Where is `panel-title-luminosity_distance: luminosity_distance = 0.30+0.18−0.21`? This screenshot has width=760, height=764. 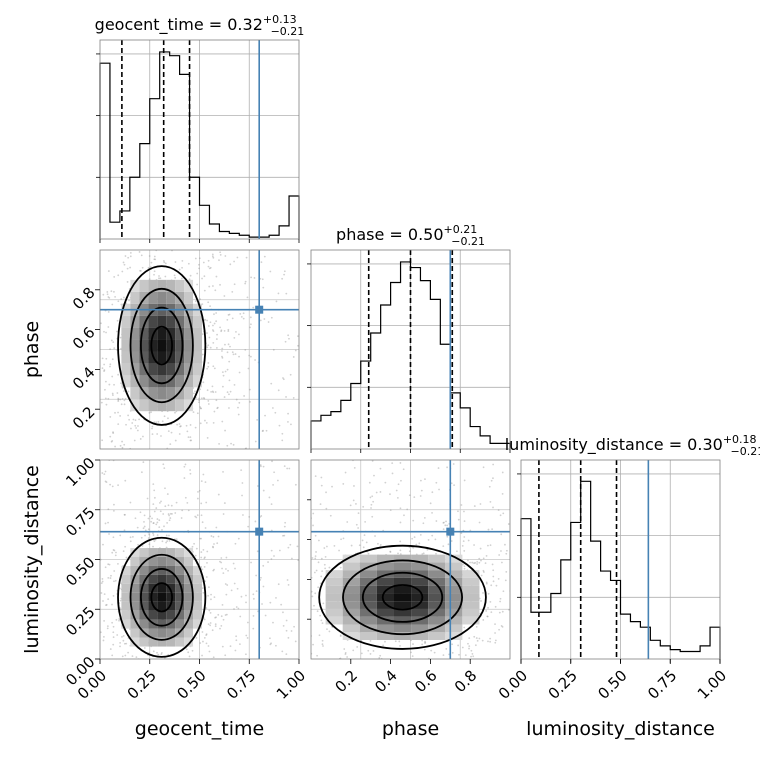
panel-title-luminosity_distance: luminosity_distance = 0.30+0.18−0.21 is located at coordinates (632, 445).